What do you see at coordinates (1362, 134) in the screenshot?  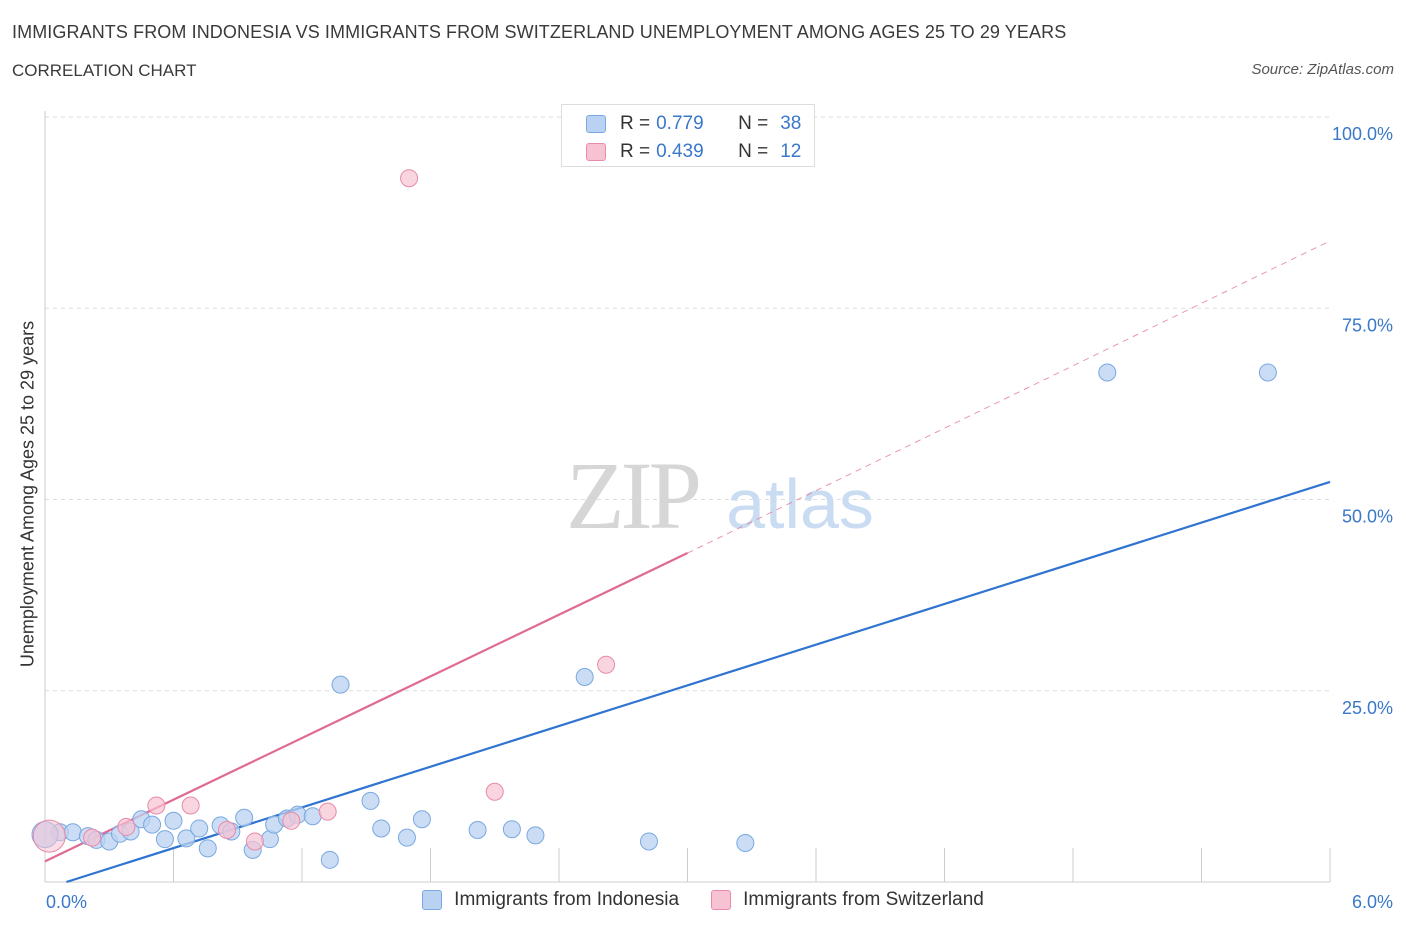 I see `y-tick-label: 100.0%` at bounding box center [1362, 134].